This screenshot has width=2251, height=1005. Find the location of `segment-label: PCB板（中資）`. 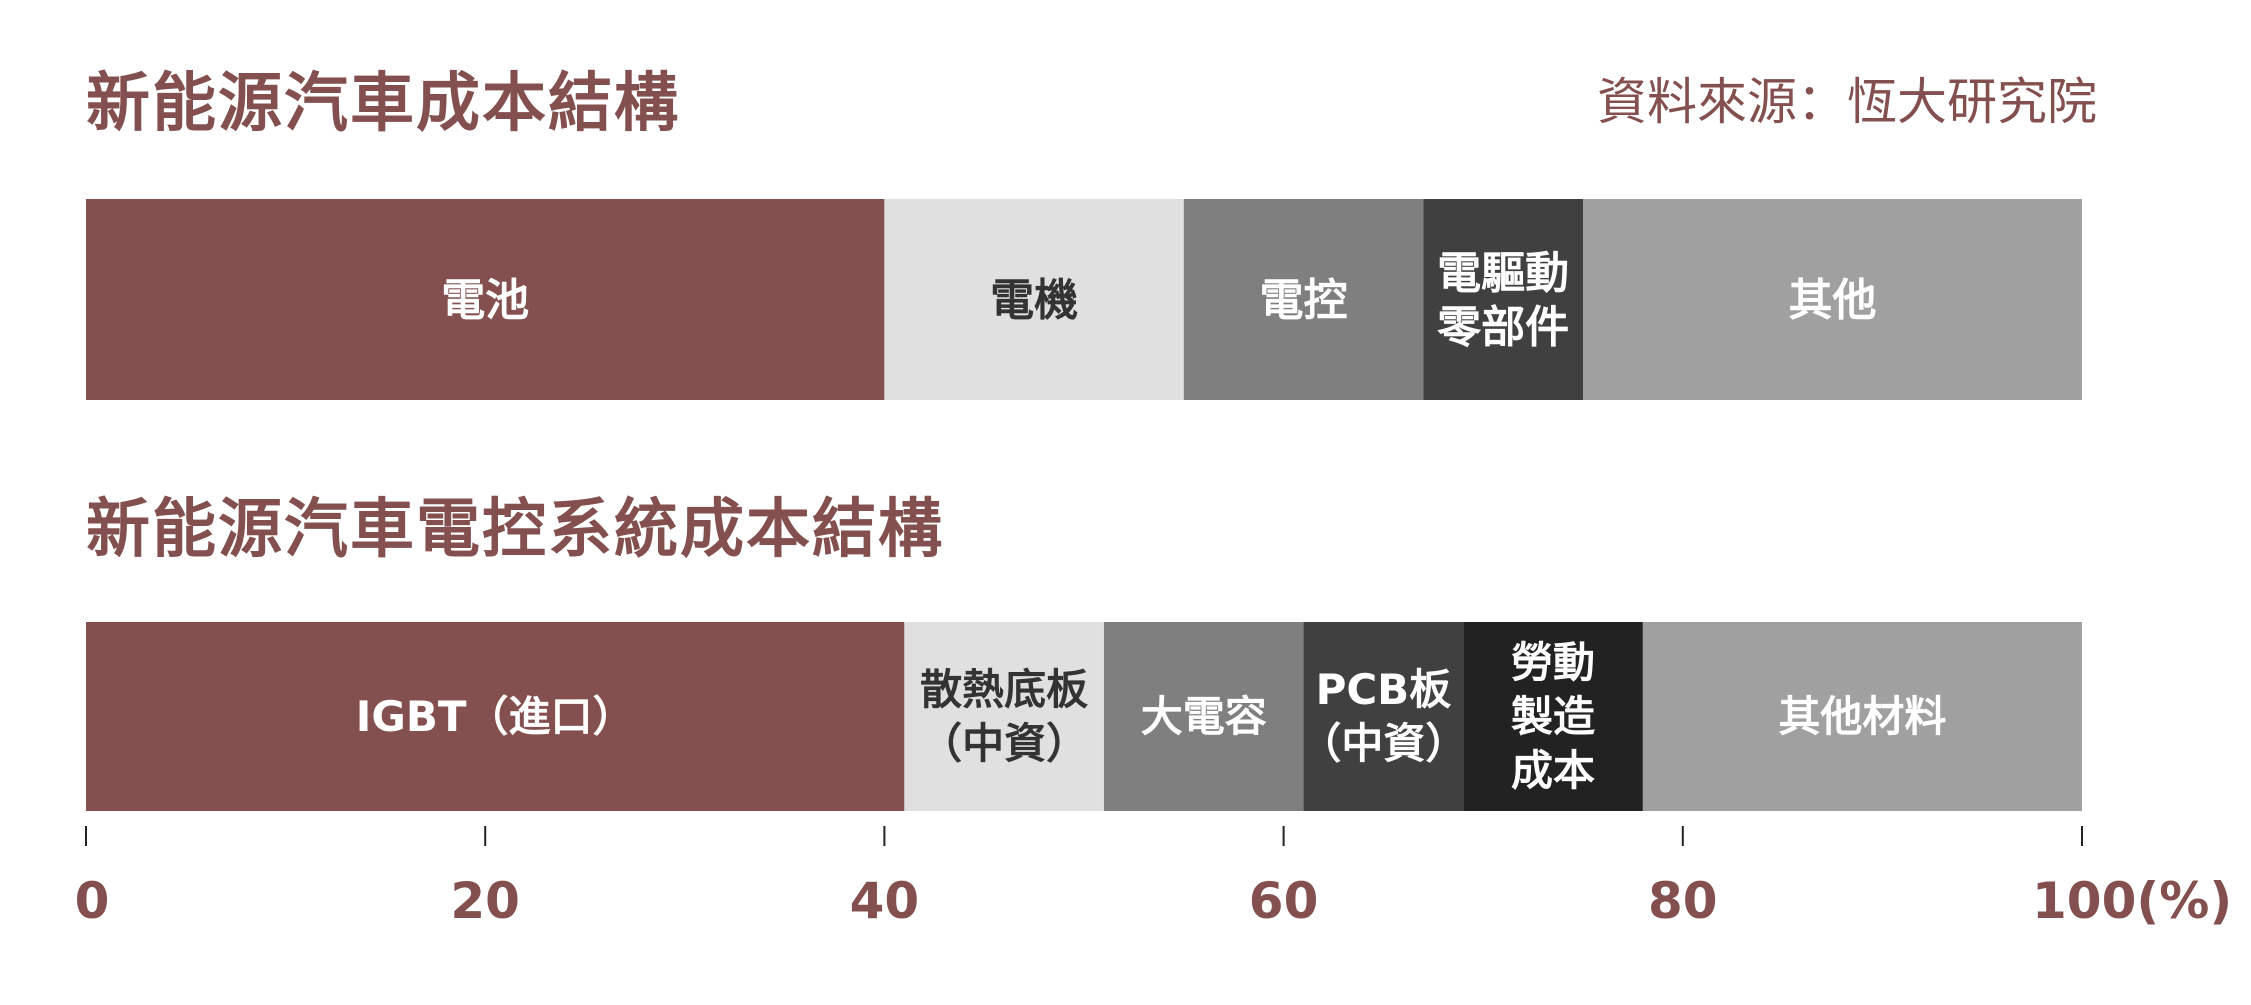

segment-label: PCB板（中資） is located at coordinates (1383, 716).